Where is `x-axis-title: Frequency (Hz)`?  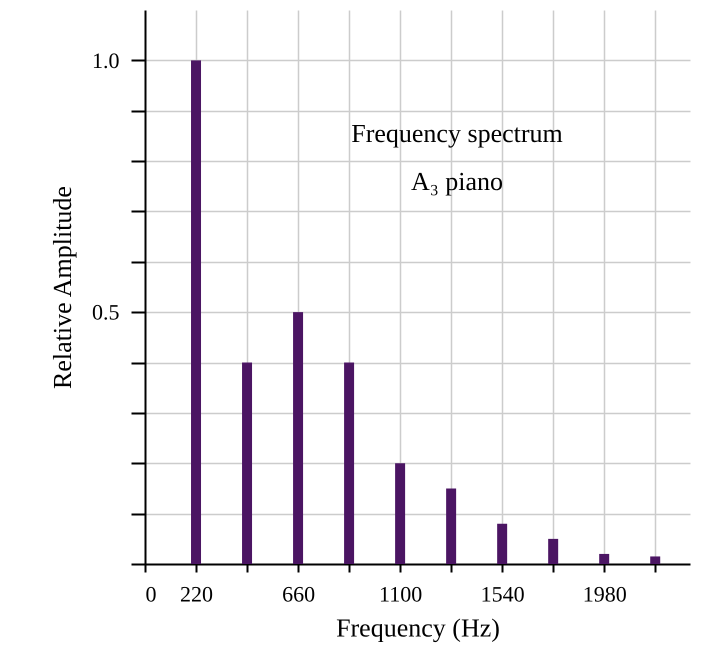 x-axis-title: Frequency (Hz) is located at coordinates (418, 628).